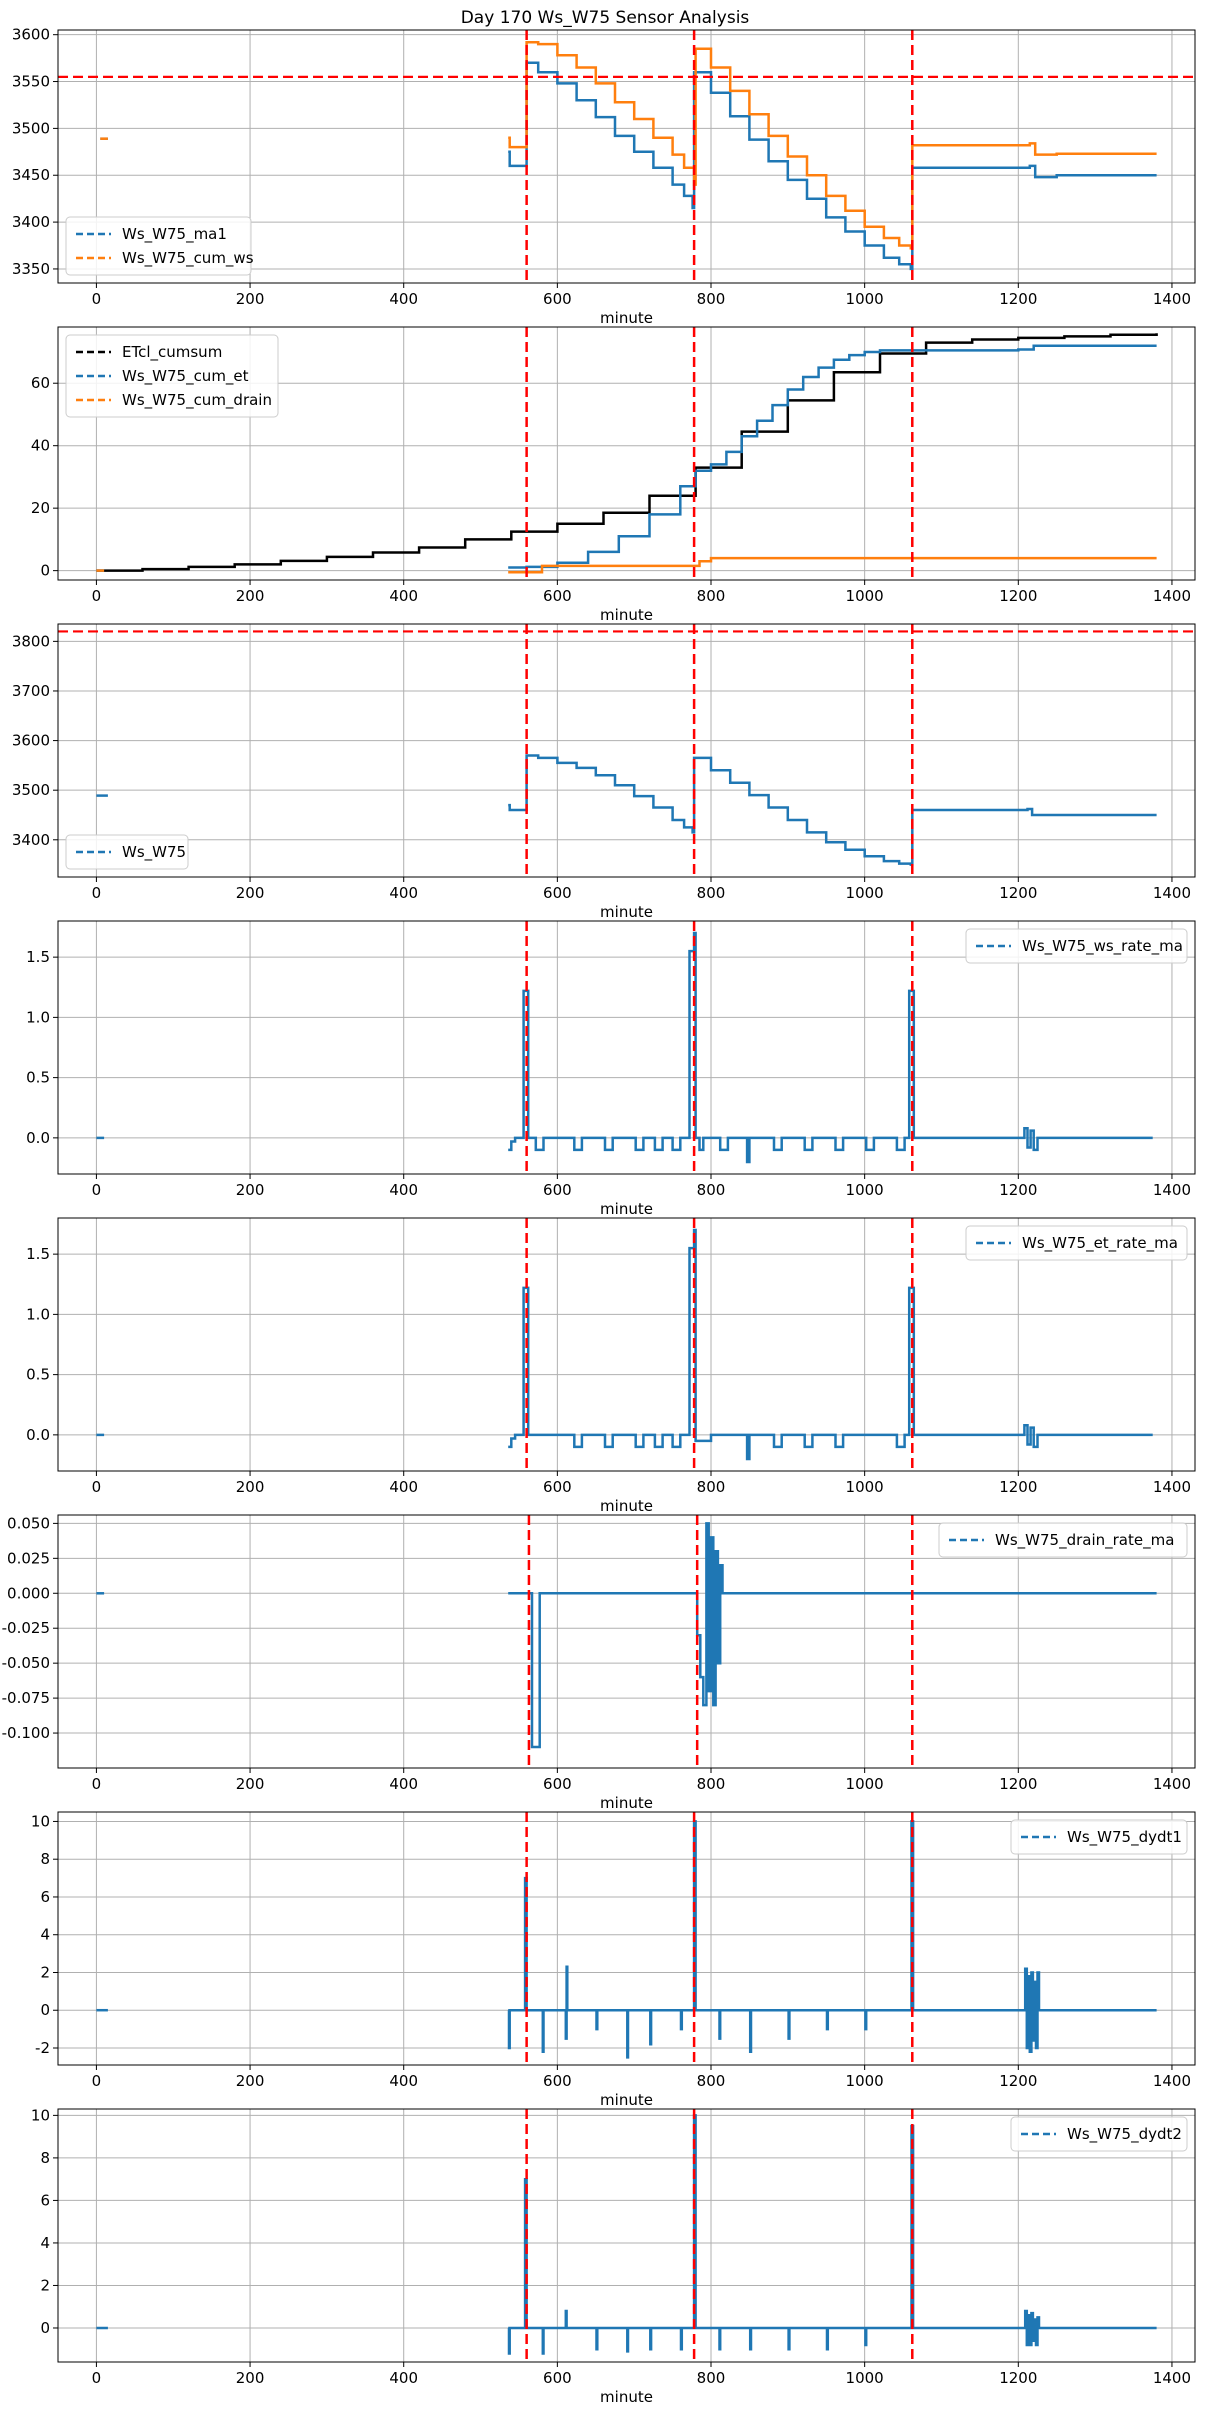 This screenshot has width=1211, height=2411. What do you see at coordinates (28, 1558) in the screenshot?
I see `y-tick-label: 0.025` at bounding box center [28, 1558].